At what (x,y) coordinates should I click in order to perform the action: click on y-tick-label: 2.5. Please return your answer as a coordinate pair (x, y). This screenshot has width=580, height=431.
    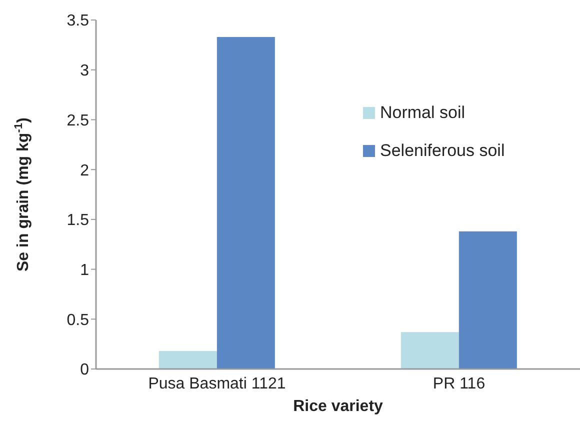
    Looking at the image, I should click on (78, 121).